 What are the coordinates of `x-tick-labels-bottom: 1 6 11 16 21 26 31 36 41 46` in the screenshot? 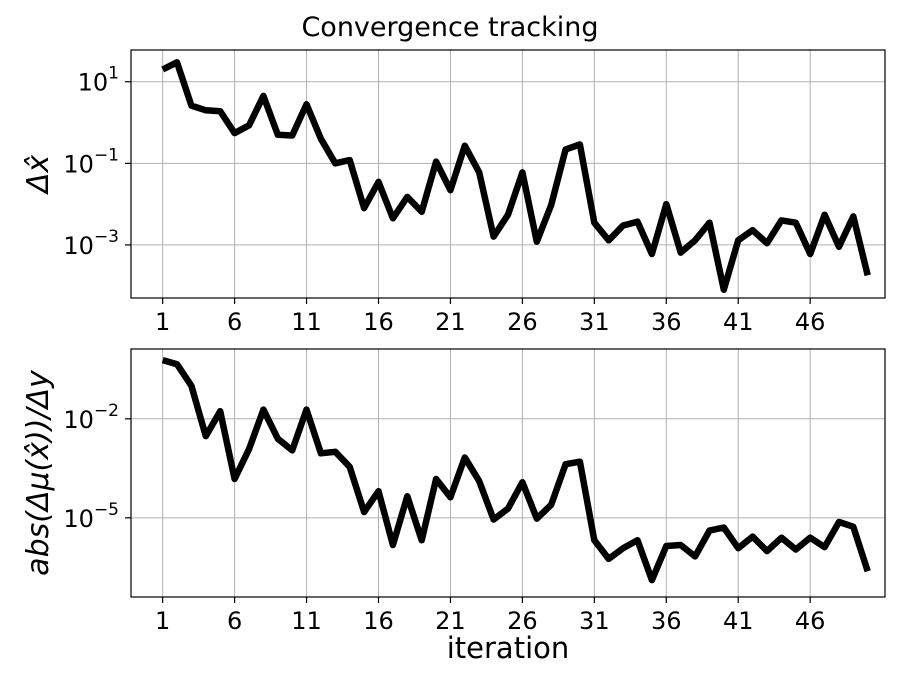 It's located at (490, 621).